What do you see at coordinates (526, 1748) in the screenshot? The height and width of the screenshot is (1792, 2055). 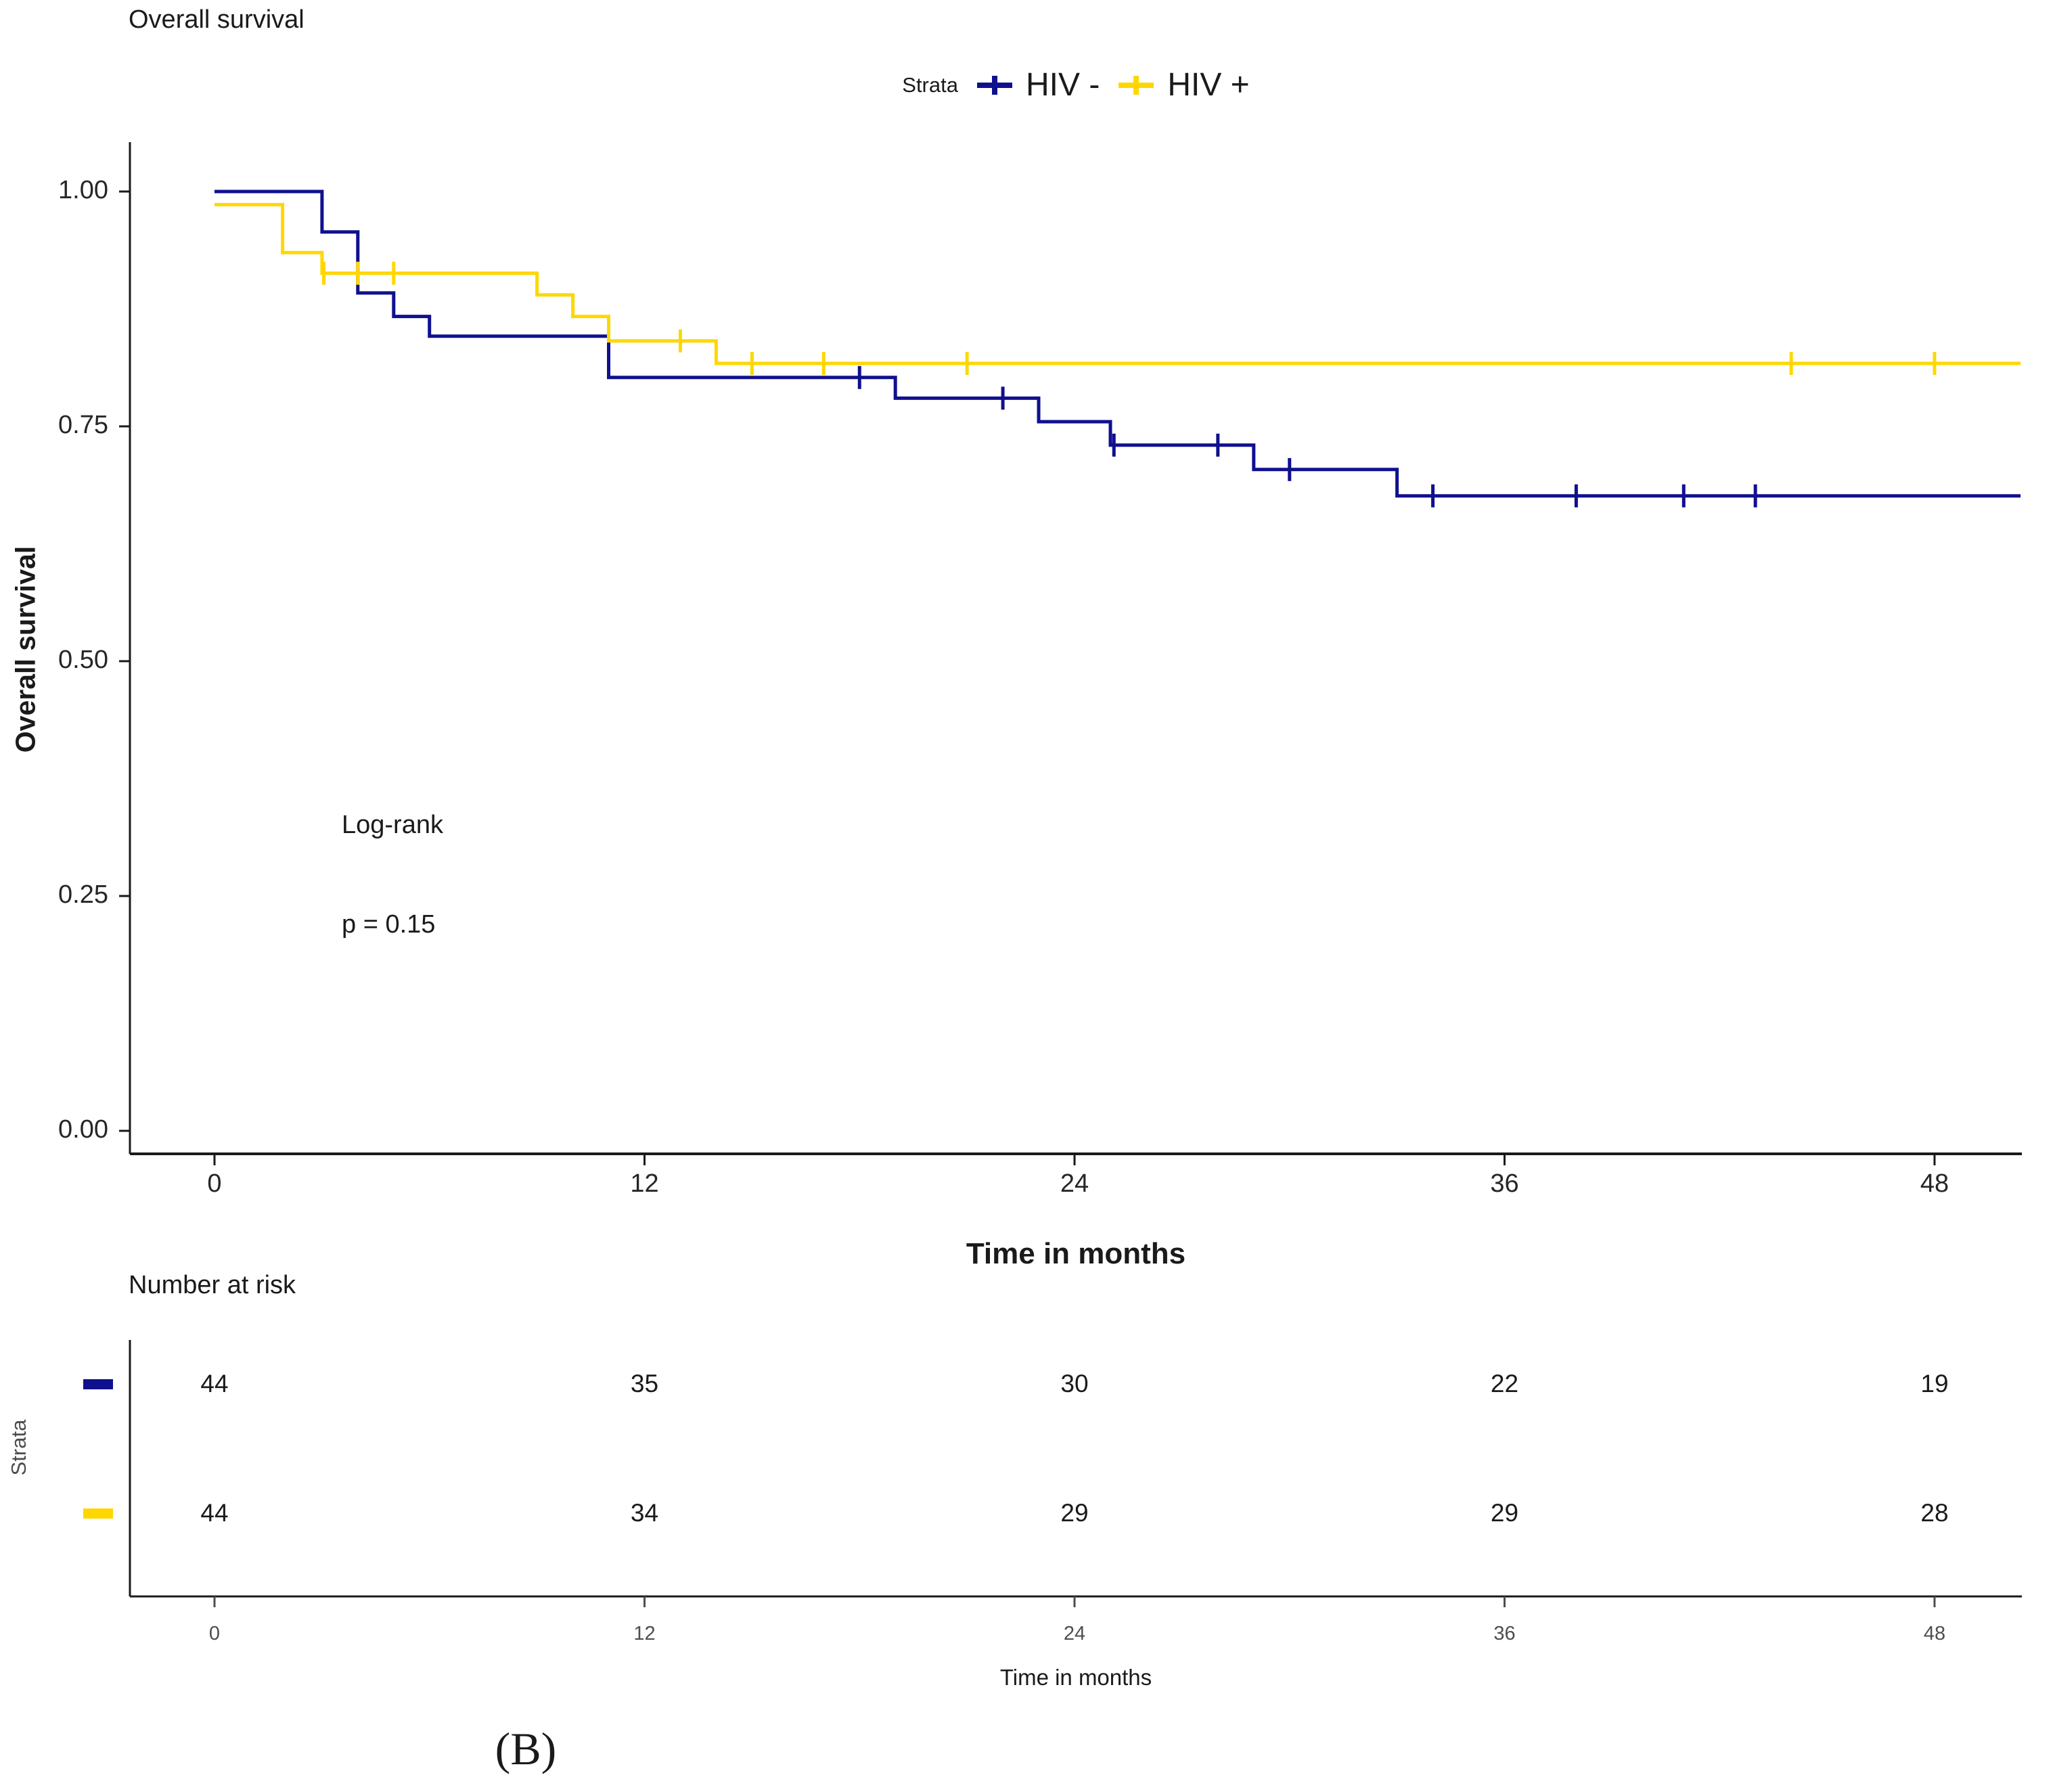 I see `panel-caption: (B)` at bounding box center [526, 1748].